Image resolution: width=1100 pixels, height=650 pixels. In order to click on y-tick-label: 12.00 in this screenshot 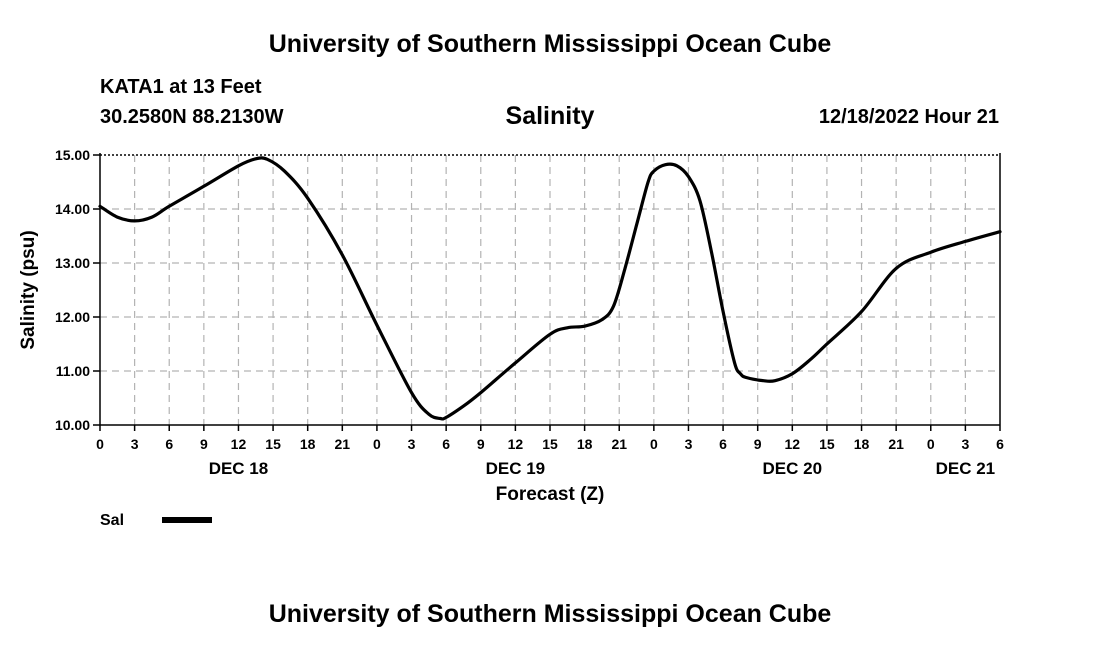, I will do `click(72, 317)`.